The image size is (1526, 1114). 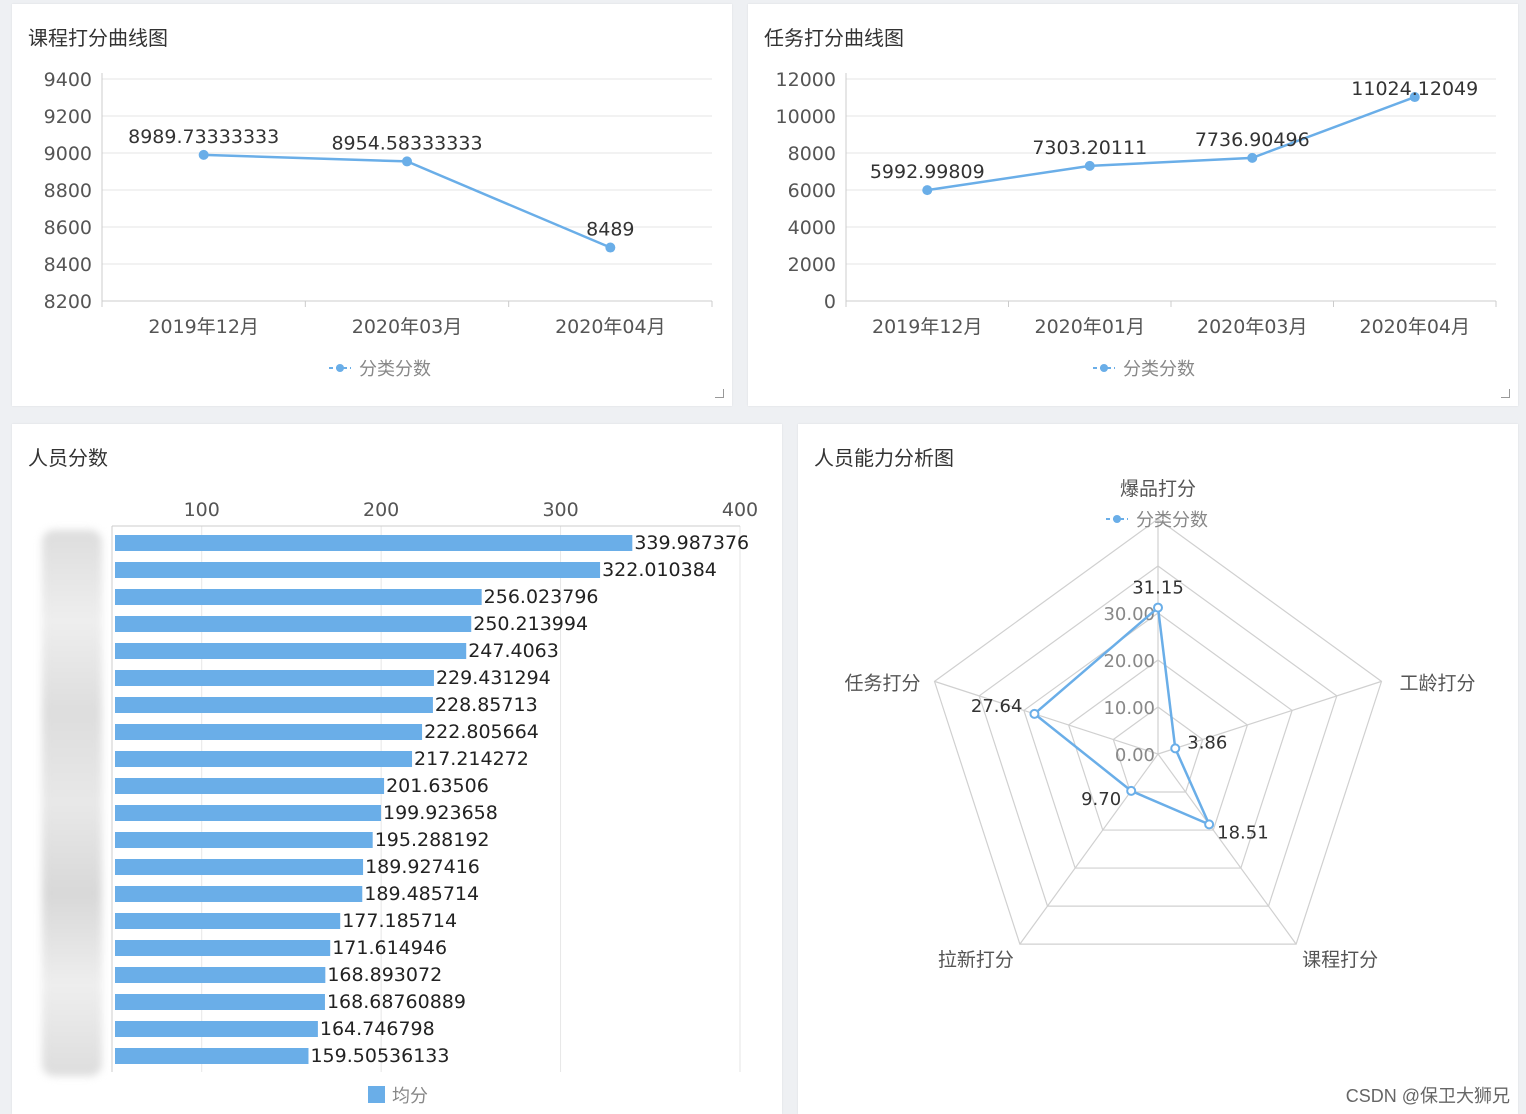 I want to click on y-tick-label: 0, so click(x=830, y=302).